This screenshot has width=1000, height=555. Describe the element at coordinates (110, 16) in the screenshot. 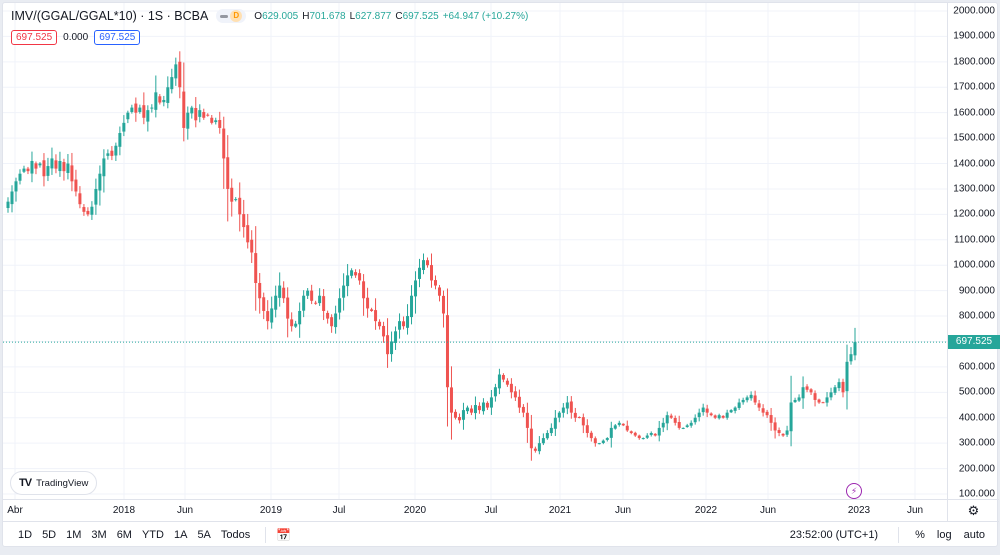

I see `symbol-title: IMV/(GGAL/GGAL*10) · 1S · BCBA` at that location.